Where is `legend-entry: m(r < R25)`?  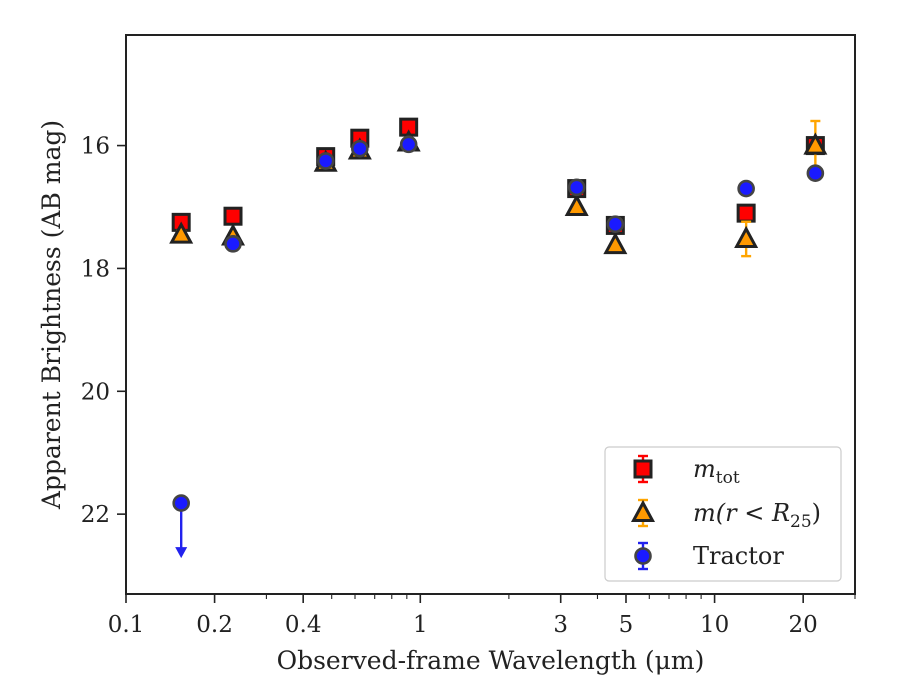
legend-entry: m(r < R25) is located at coordinates (725, 515).